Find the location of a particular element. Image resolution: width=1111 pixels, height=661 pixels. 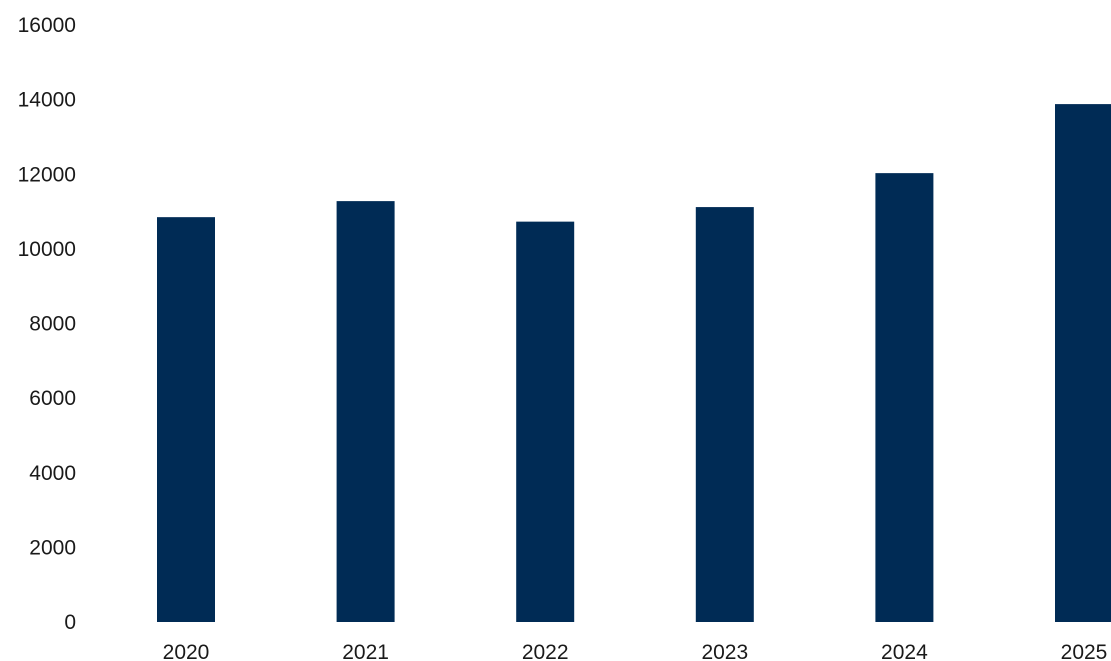

x-tick-label: 2020 is located at coordinates (186, 651).